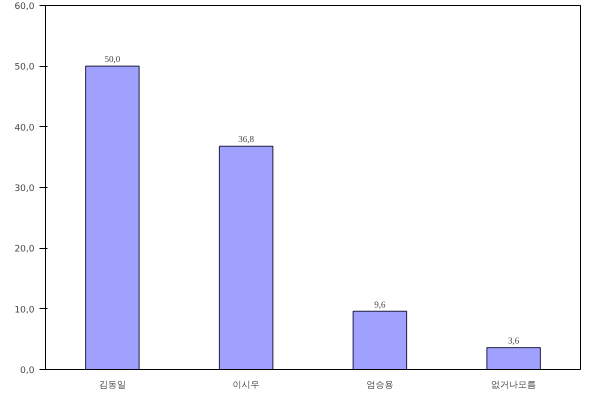  What do you see at coordinates (246, 385) in the screenshot?
I see `x-tick-label: 이시우` at bounding box center [246, 385].